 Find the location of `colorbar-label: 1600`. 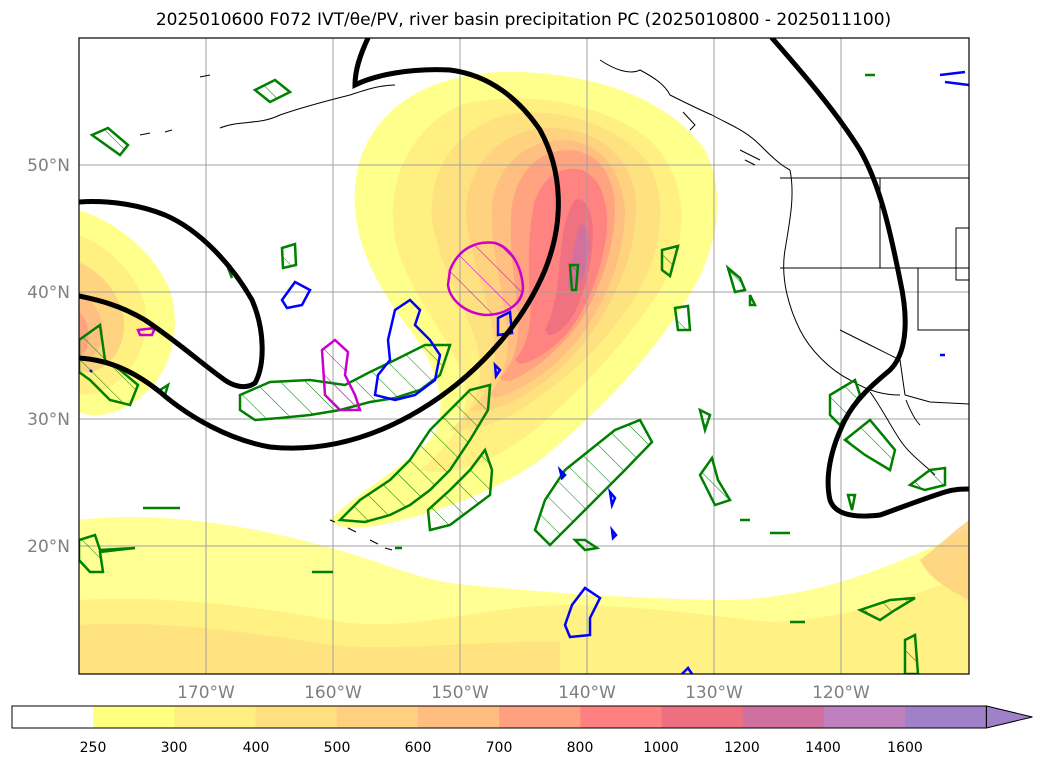

colorbar-label: 1600 is located at coordinates (905, 748).